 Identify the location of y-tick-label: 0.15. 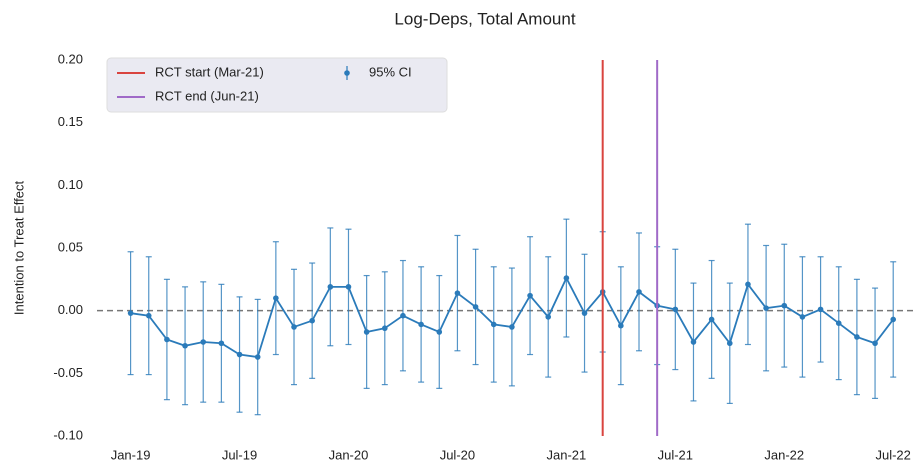
(70, 121).